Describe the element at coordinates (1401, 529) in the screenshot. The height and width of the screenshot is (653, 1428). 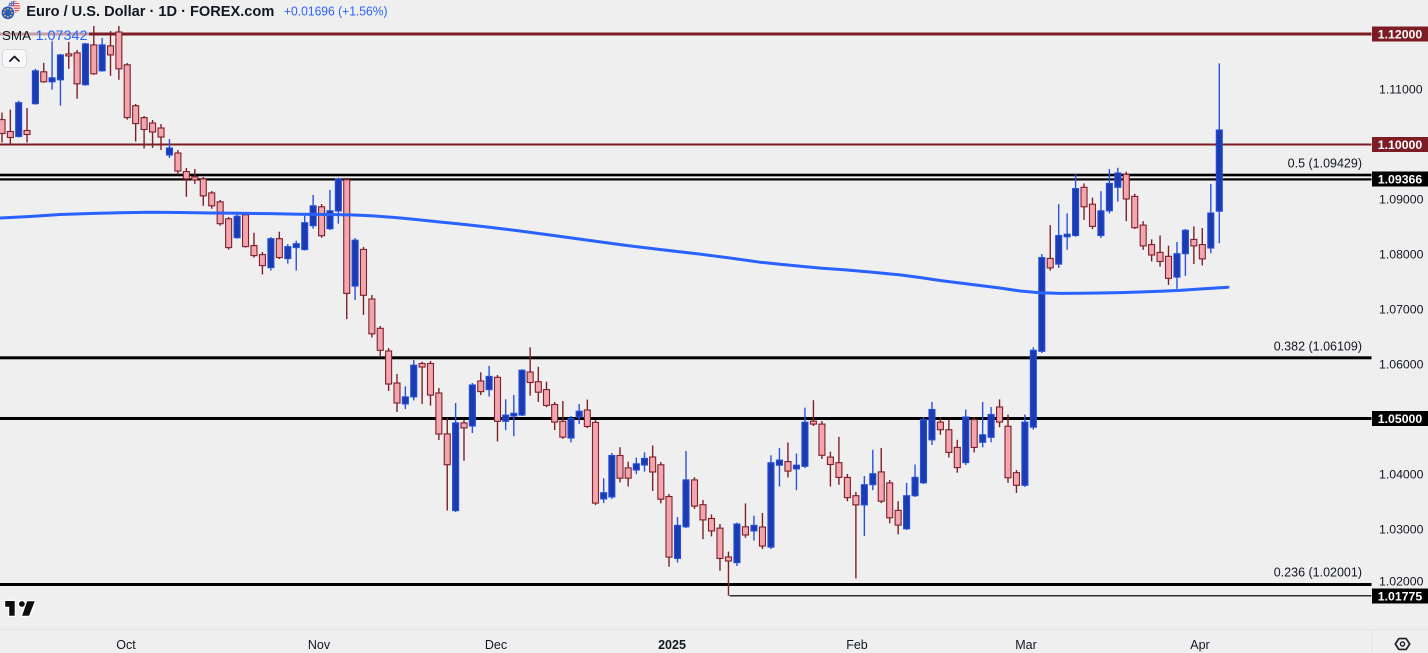
I see `svg-text: 1.03000` at that location.